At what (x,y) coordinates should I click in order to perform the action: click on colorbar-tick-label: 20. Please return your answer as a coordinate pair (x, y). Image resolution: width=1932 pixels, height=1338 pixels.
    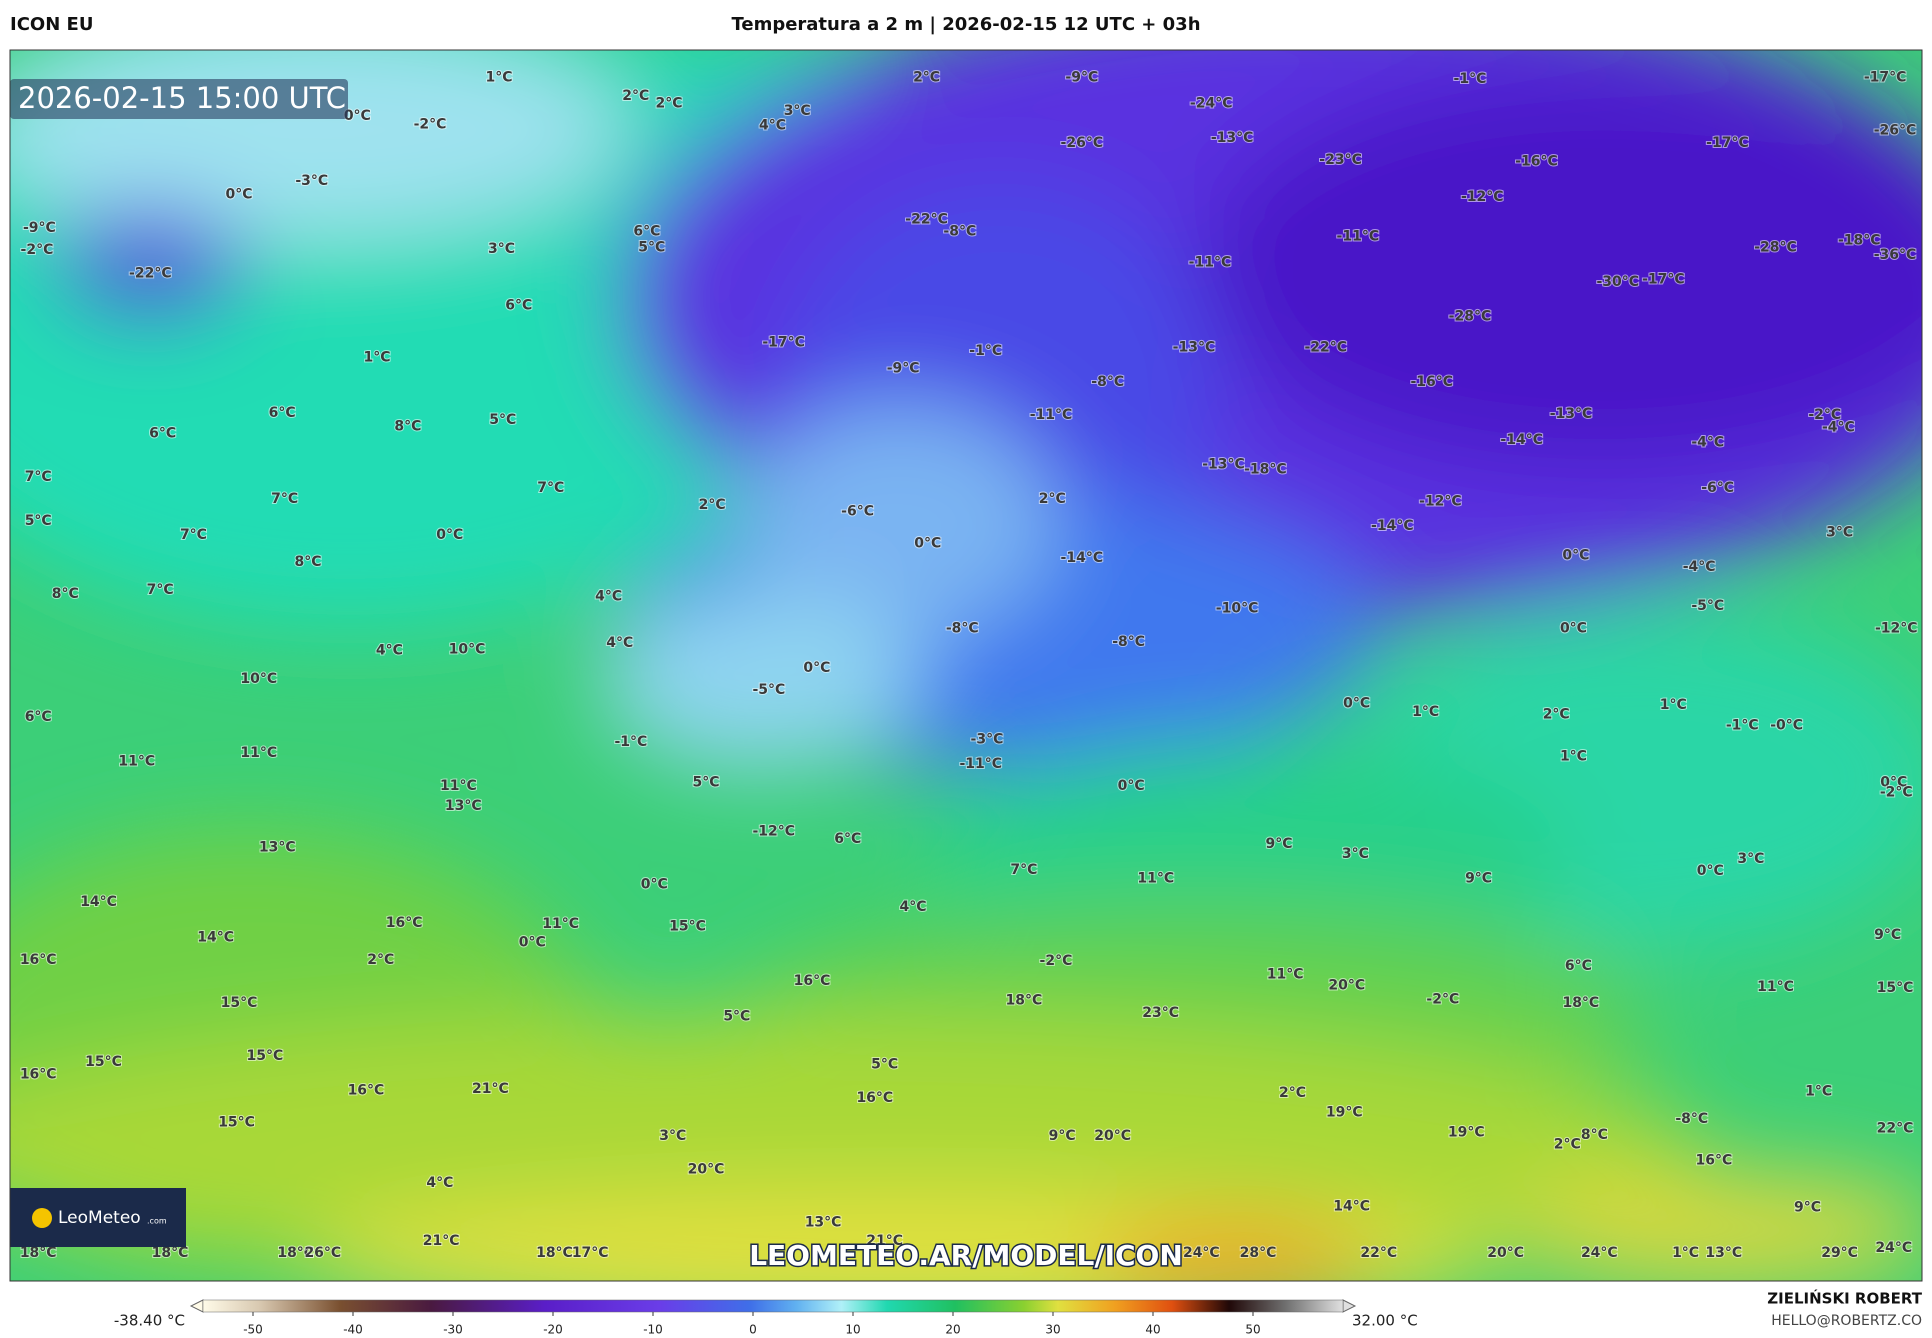
    Looking at the image, I should click on (952, 1330).